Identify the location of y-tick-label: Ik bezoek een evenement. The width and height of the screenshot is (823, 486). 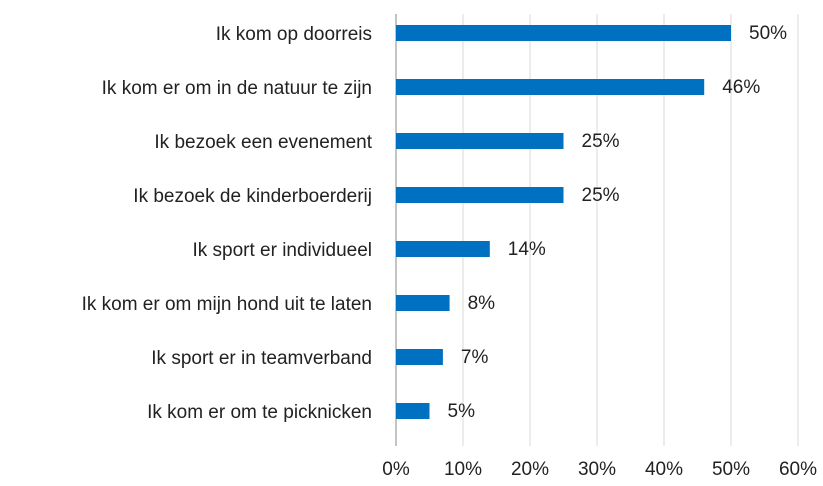
(263, 142).